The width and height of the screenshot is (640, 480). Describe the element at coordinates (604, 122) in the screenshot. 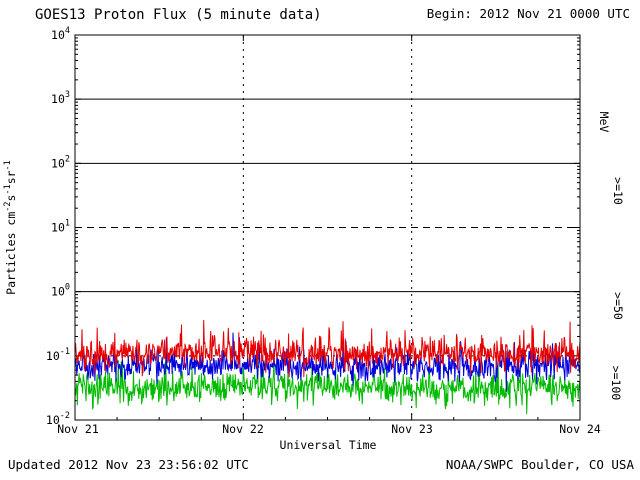

I see `right-label-mev: MeV` at that location.